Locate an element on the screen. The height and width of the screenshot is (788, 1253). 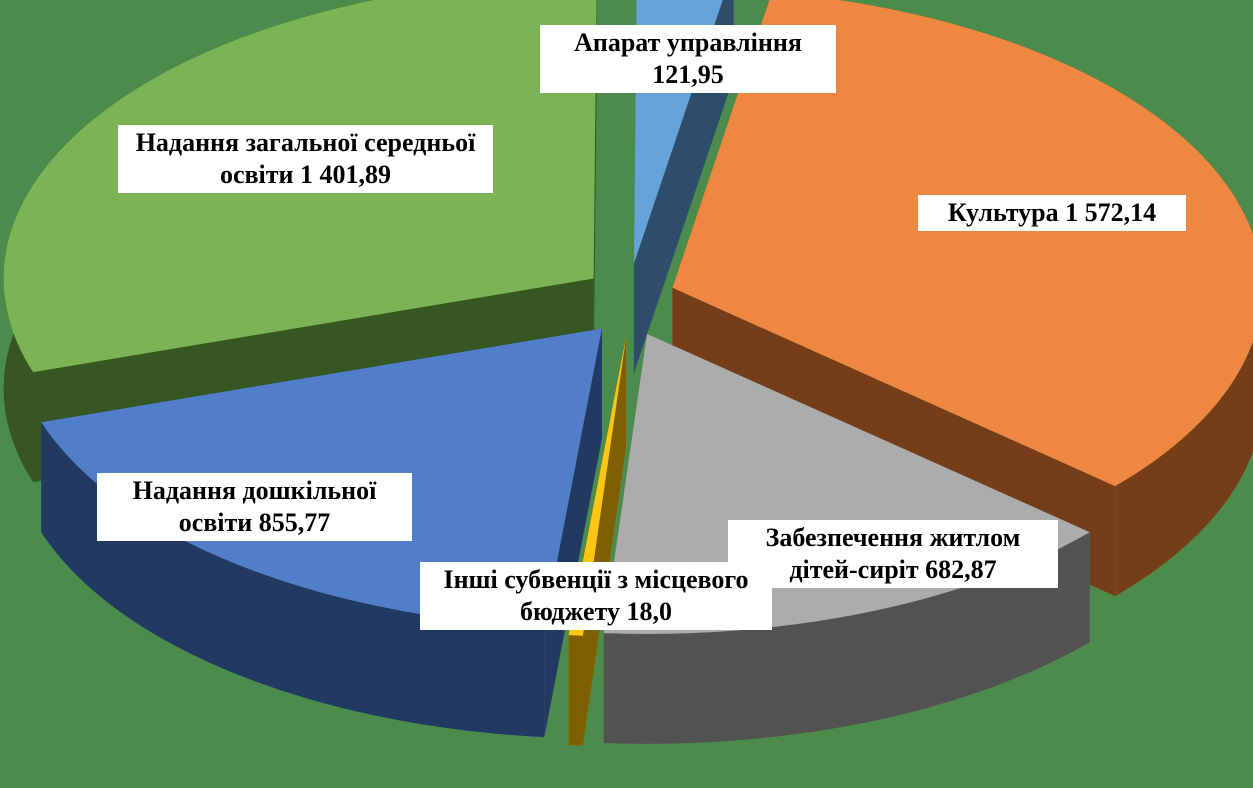
data-label: Апарат управління 121,95 is located at coordinates (688, 59).